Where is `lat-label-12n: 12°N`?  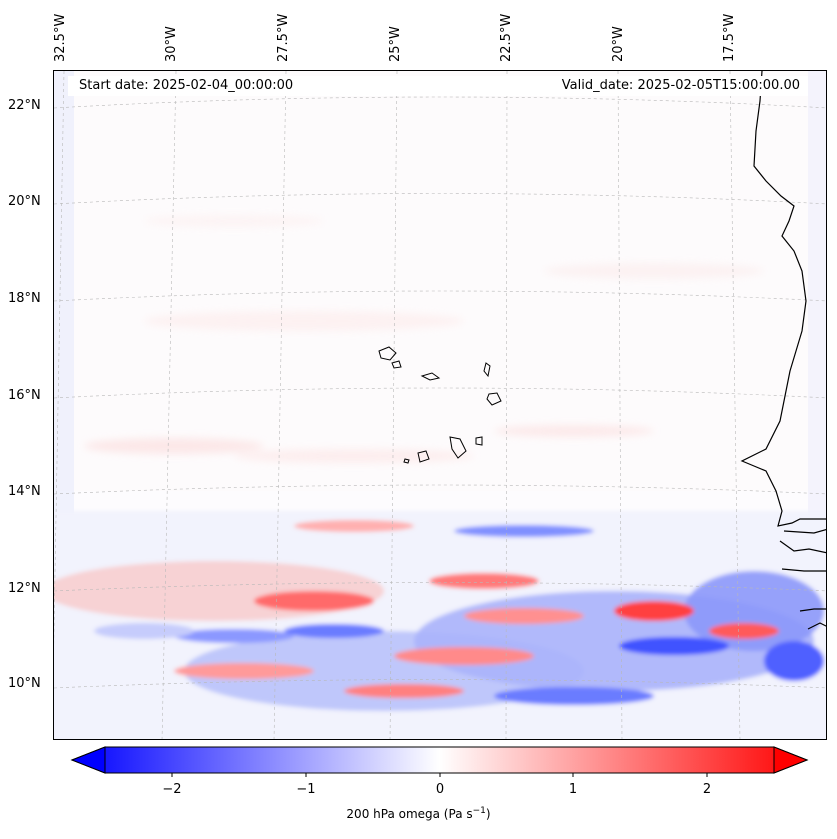 lat-label-12n: 12°N is located at coordinates (24, 588).